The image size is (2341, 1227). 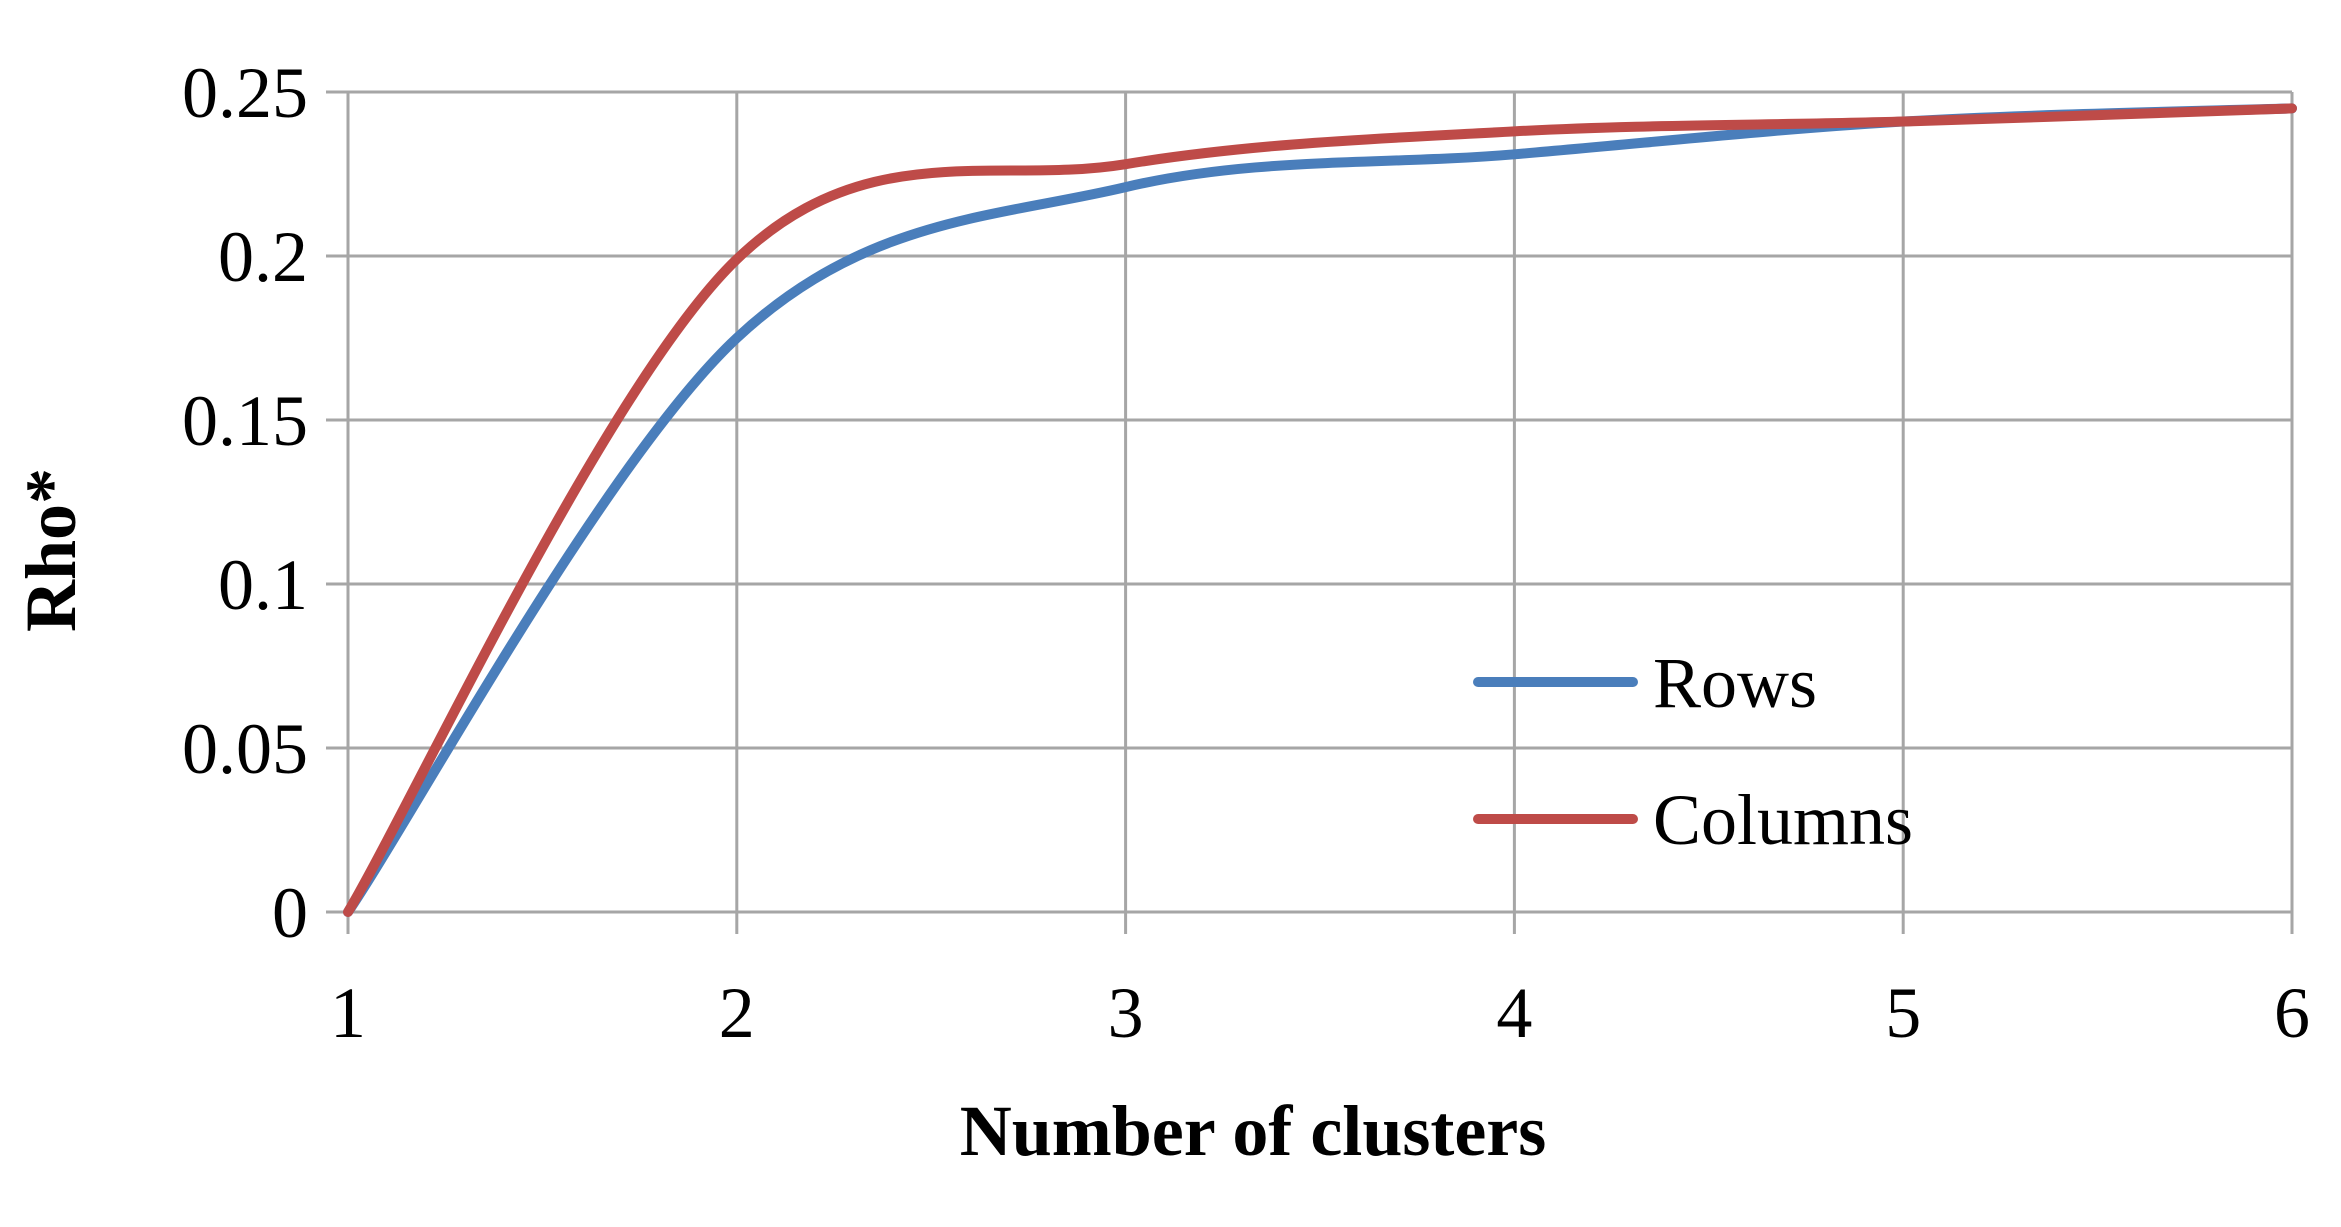 I want to click on y-tick-label: 0.15, so click(x=245, y=421).